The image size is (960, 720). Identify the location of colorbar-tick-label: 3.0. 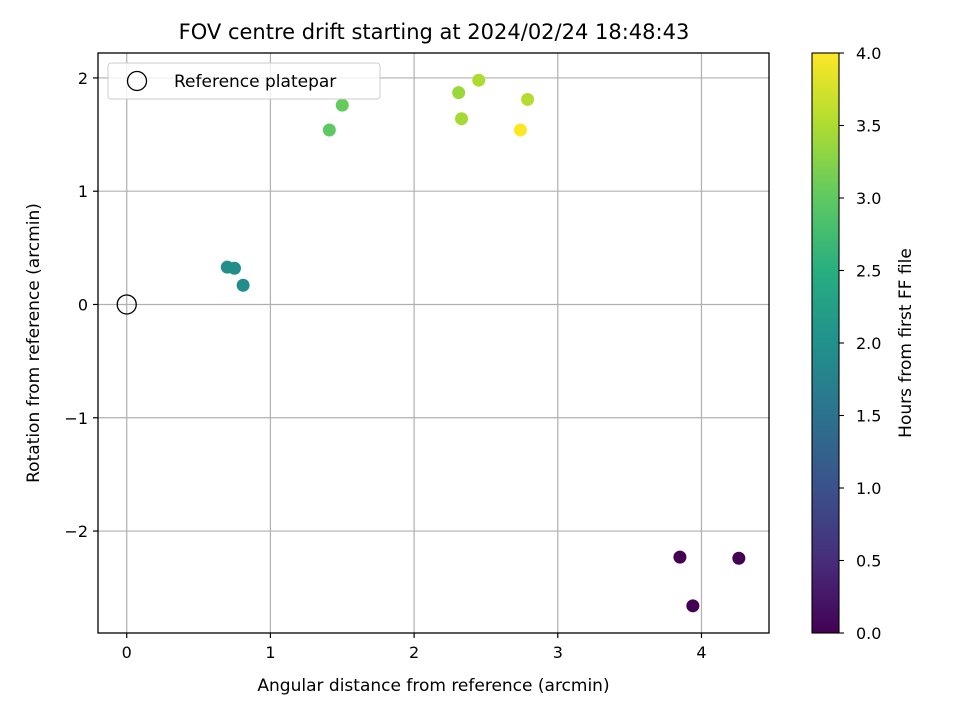
(868, 198).